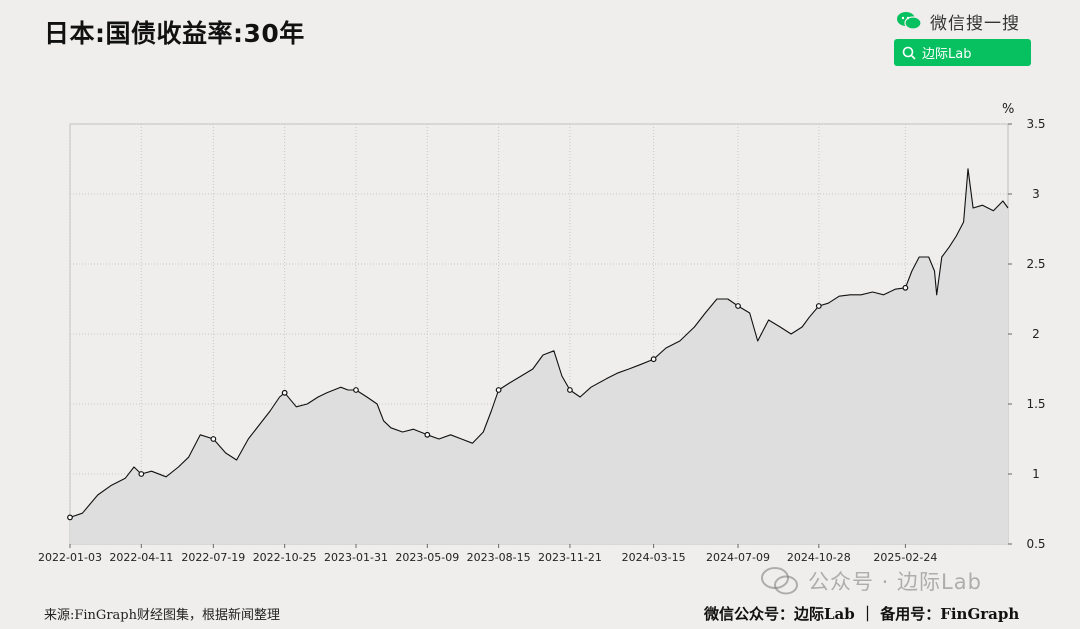 Image resolution: width=1080 pixels, height=629 pixels. I want to click on x-tick-label: 2022-10-25, so click(285, 557).